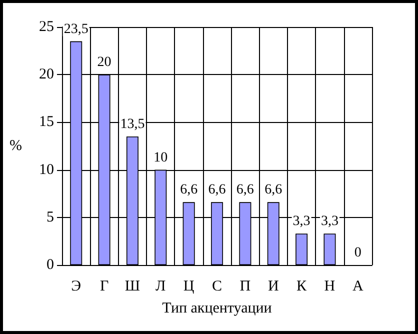 This screenshot has width=418, height=334. What do you see at coordinates (245, 286) in the screenshot?
I see `x-tick-label: П` at bounding box center [245, 286].